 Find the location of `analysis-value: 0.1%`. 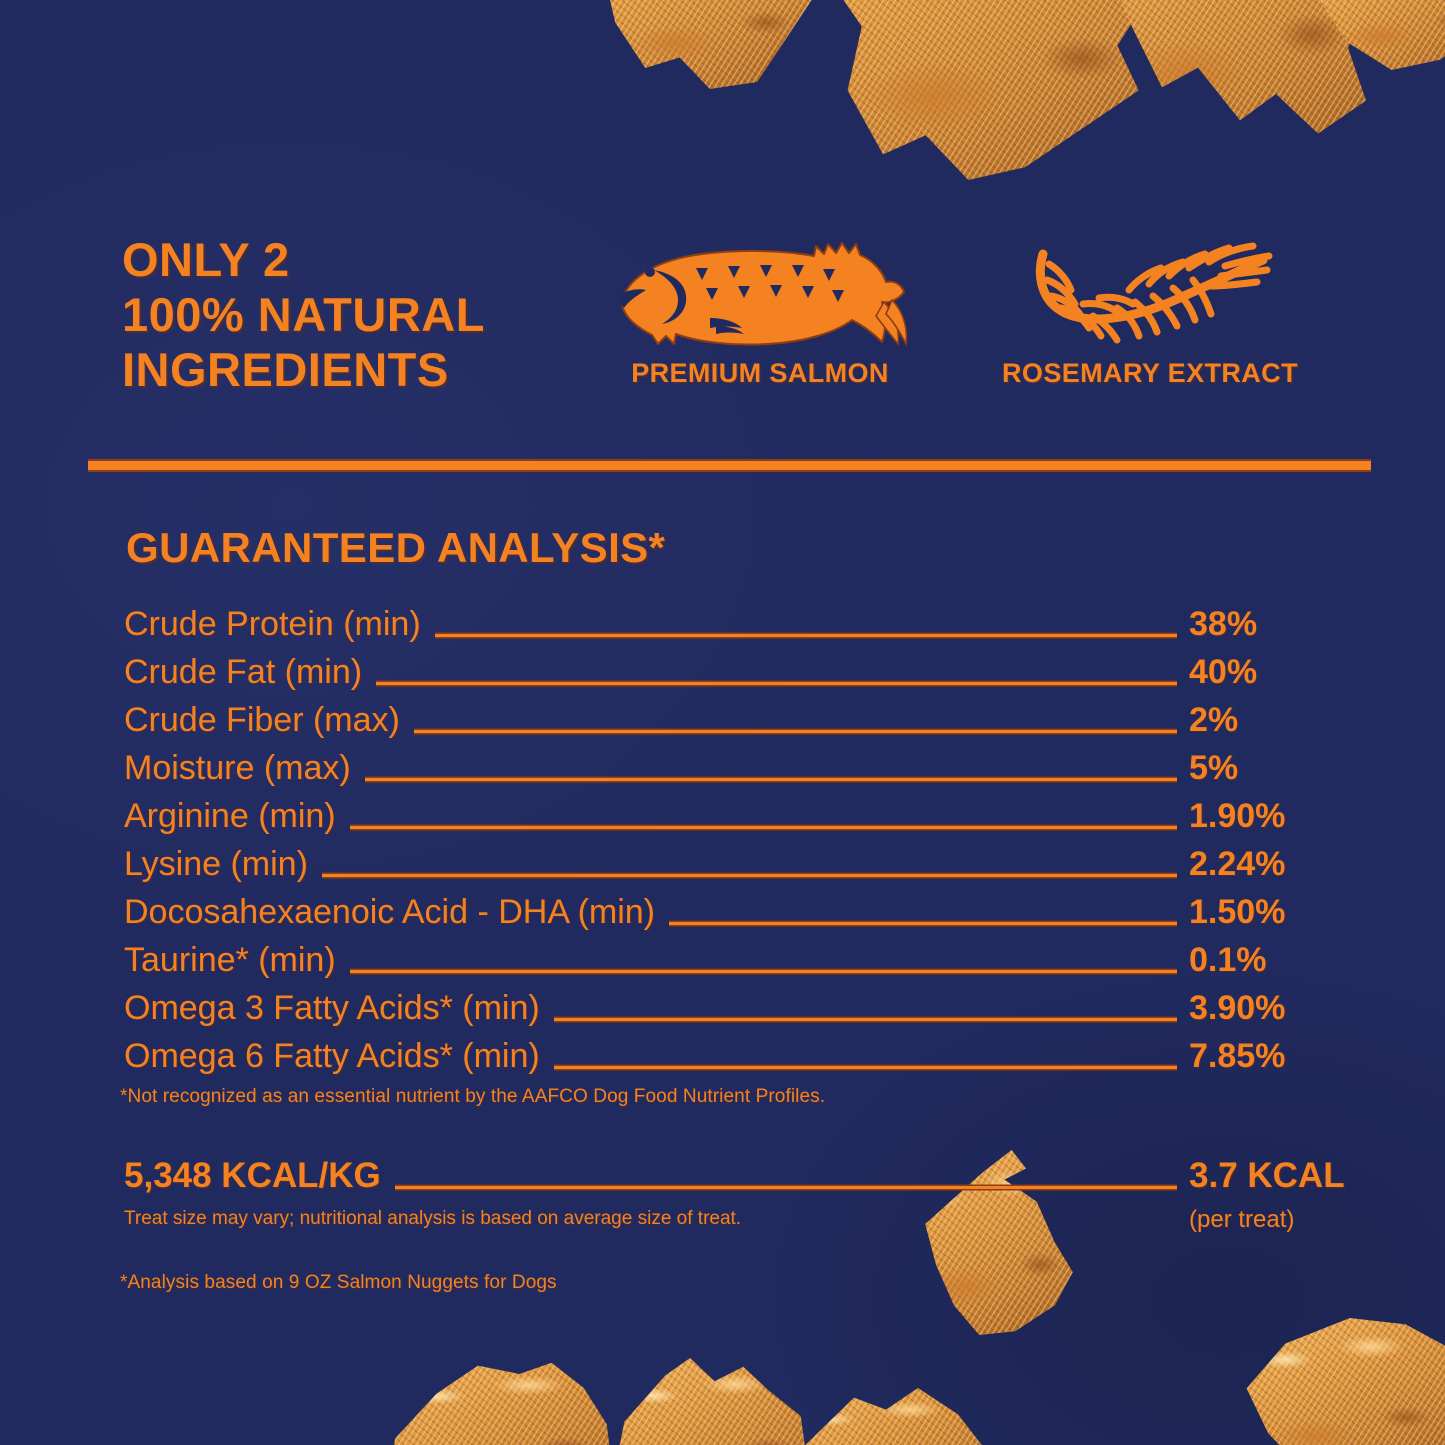

analysis-value: 0.1% is located at coordinates (1228, 960).